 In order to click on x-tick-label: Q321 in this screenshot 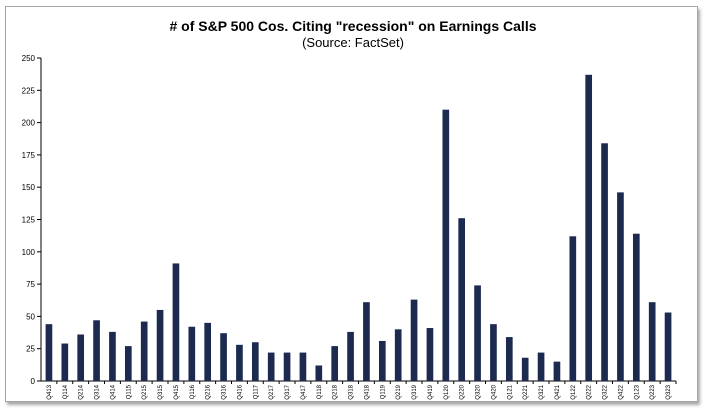, I will do `click(542, 391)`.